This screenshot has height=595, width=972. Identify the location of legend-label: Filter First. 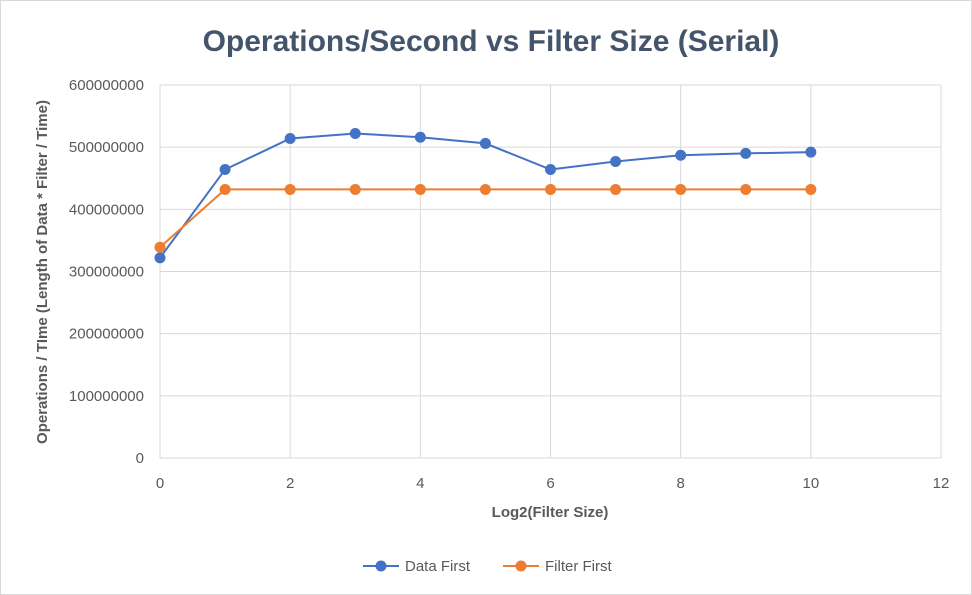
(578, 566).